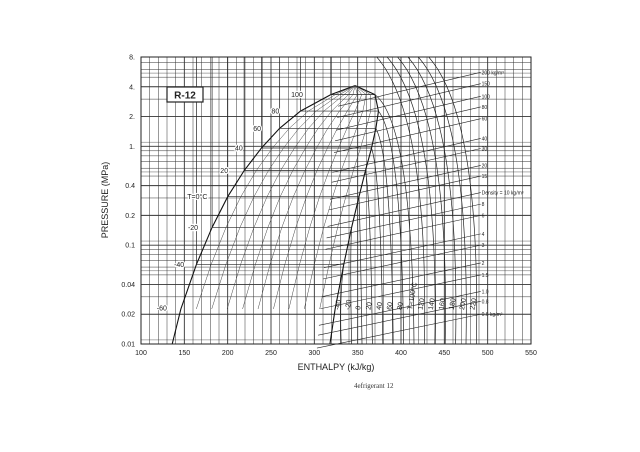  Describe the element at coordinates (297, 95) in the screenshot. I see `saturation-temp-label: 100` at that location.